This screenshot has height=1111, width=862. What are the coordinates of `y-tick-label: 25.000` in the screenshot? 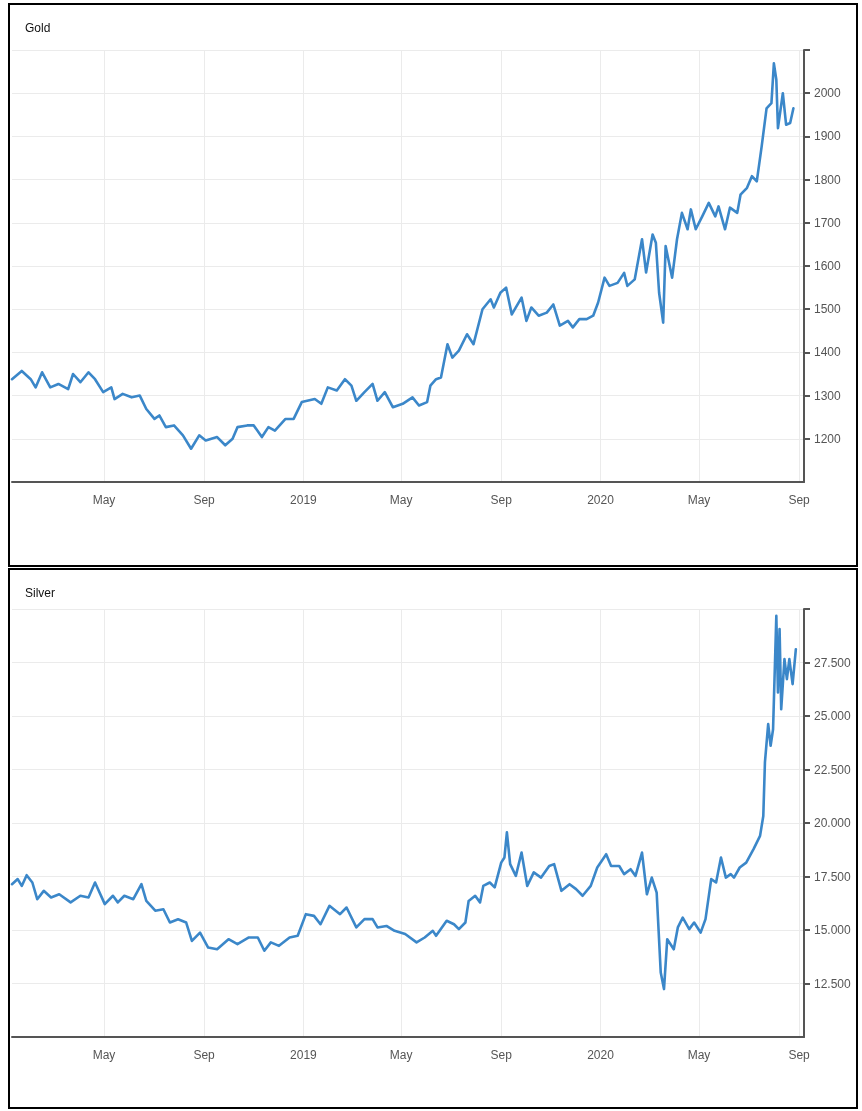 It's located at (833, 716).